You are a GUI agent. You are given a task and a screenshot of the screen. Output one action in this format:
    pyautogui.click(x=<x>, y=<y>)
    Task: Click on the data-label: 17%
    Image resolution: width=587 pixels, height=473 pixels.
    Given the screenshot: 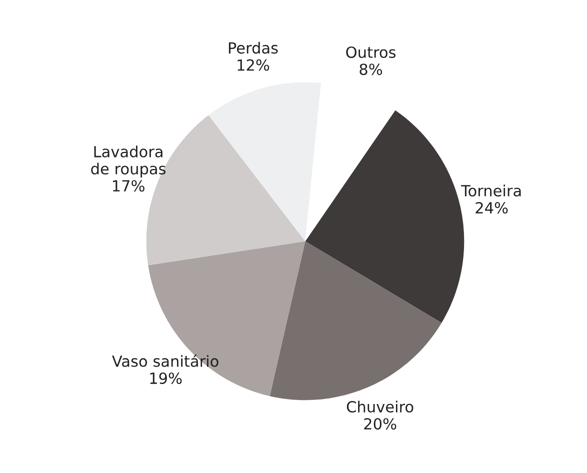 What is the action you would take?
    pyautogui.click(x=128, y=186)
    